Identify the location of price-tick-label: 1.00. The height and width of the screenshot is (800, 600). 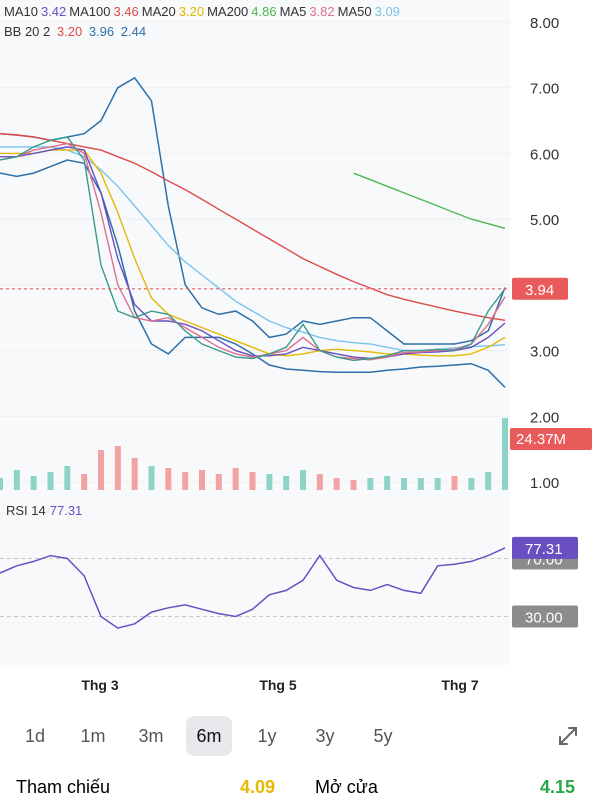
(544, 483).